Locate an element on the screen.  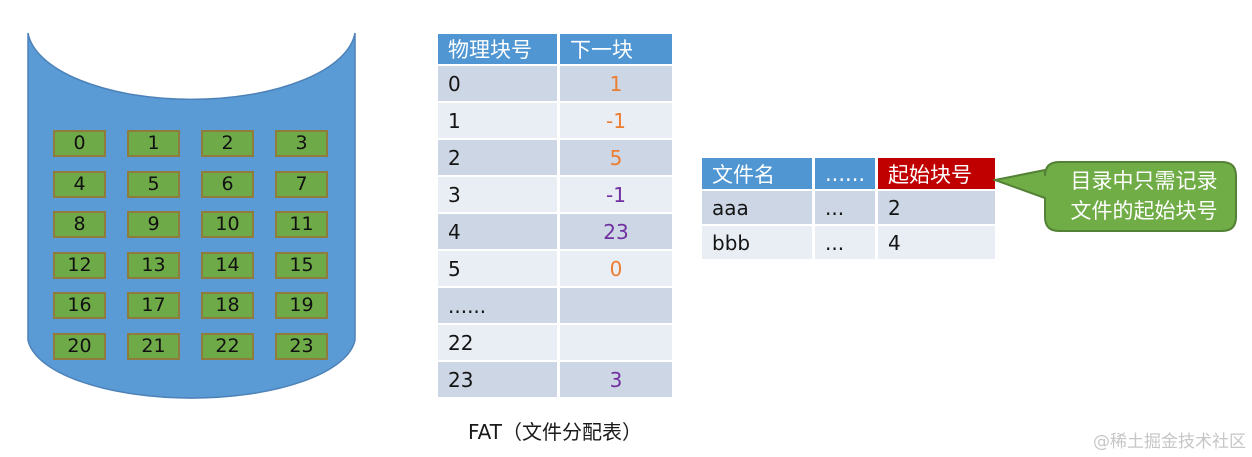
disk-block-3: 3 is located at coordinates (301, 143).